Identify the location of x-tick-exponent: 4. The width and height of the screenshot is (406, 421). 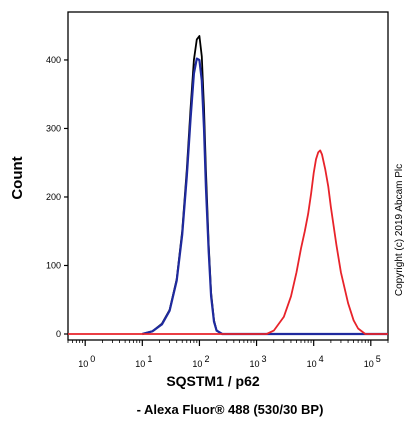
(321, 359).